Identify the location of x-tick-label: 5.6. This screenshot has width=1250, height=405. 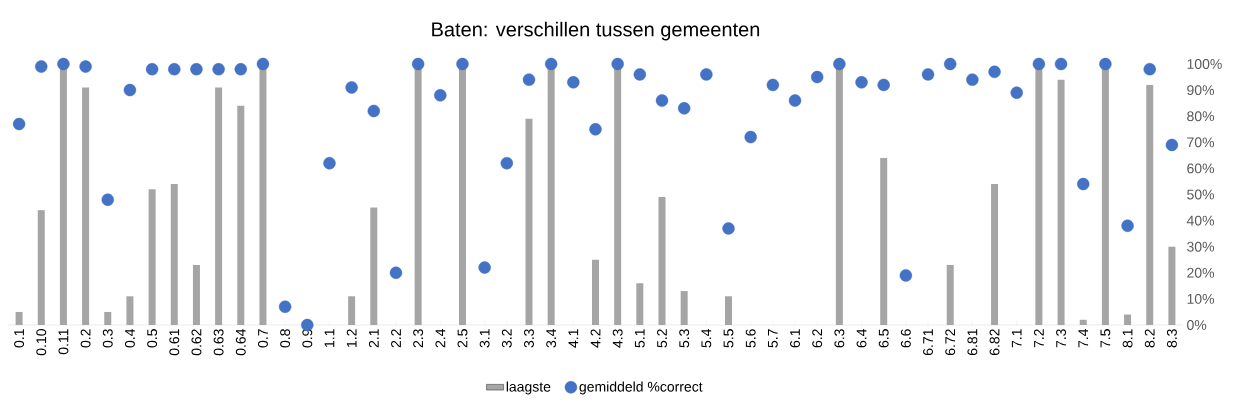
(750, 338).